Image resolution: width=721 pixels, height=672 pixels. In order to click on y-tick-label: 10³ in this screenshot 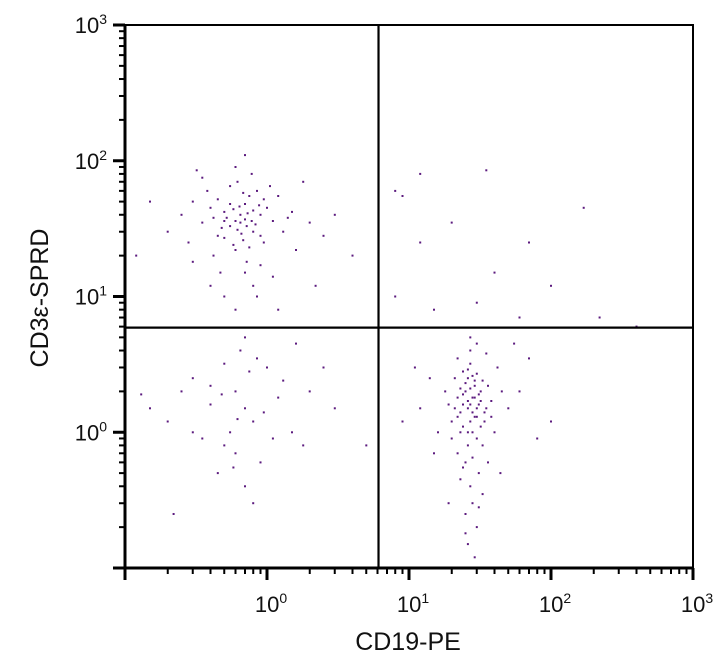, I will do `click(91, 24)`.